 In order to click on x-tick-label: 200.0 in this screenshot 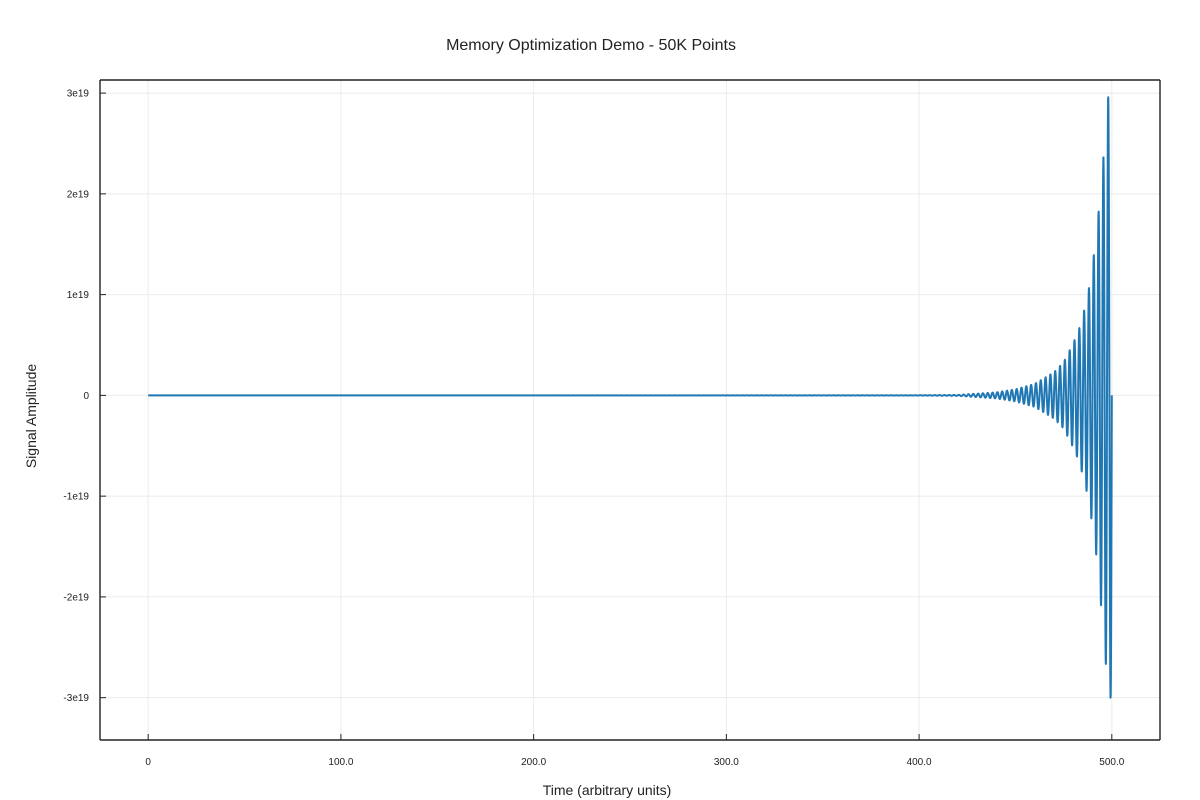, I will do `click(533, 762)`.